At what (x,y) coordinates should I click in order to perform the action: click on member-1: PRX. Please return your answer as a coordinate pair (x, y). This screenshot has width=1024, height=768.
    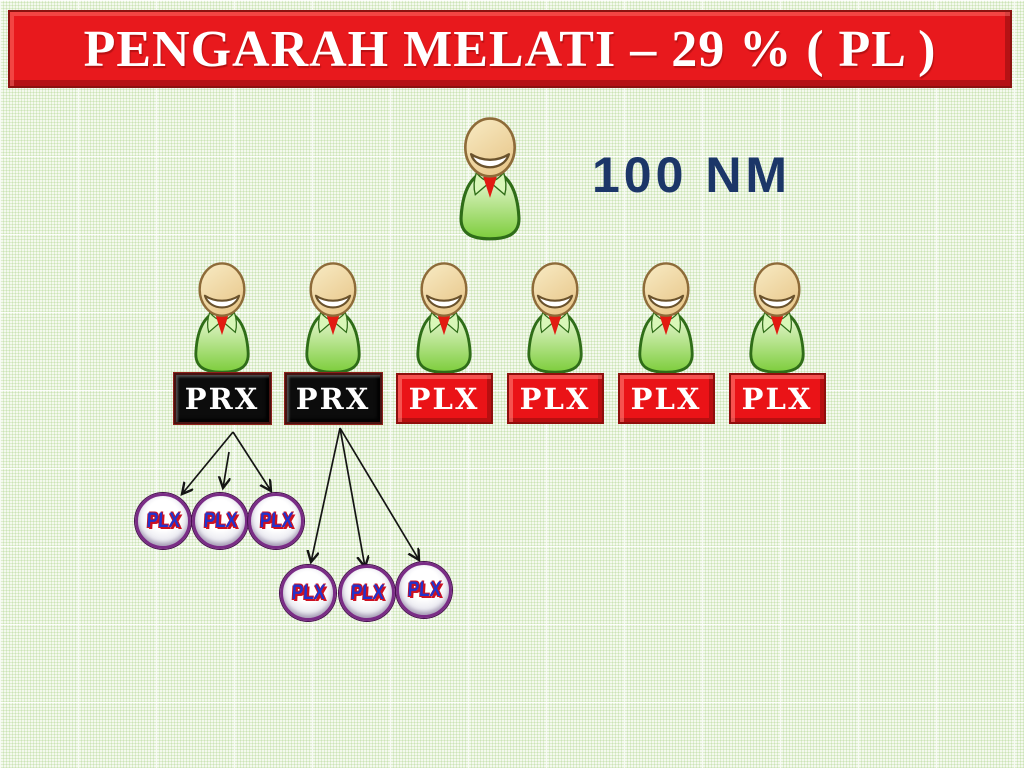
    Looking at the image, I should click on (222, 343).